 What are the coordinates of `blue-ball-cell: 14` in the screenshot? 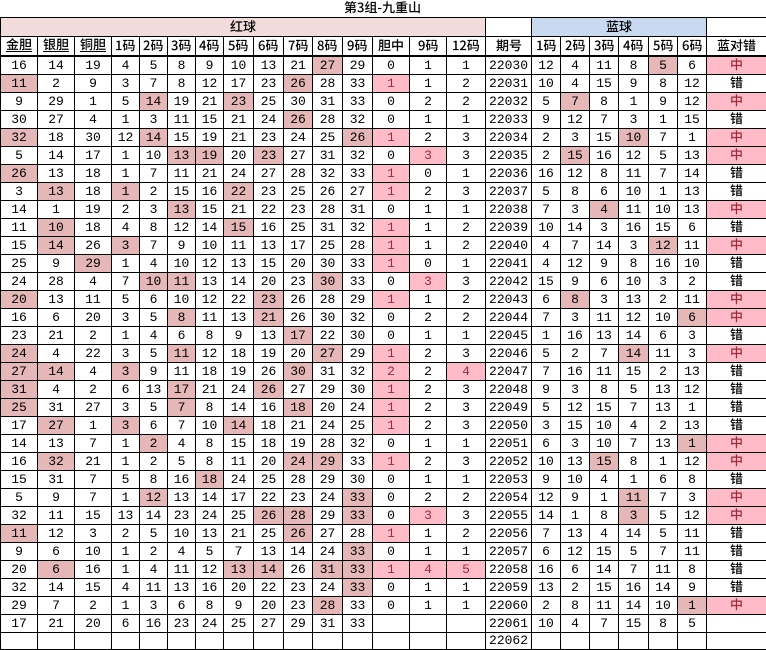 It's located at (604, 569).